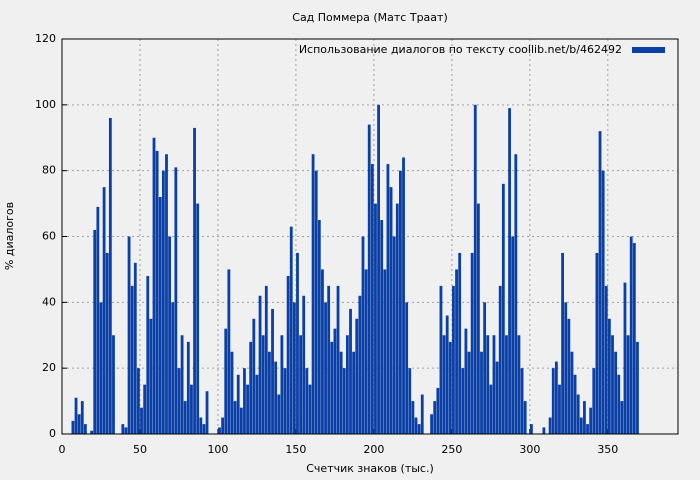 The width and height of the screenshot is (700, 480). What do you see at coordinates (49, 367) in the screenshot?
I see `y-tick-label: 20` at bounding box center [49, 367].